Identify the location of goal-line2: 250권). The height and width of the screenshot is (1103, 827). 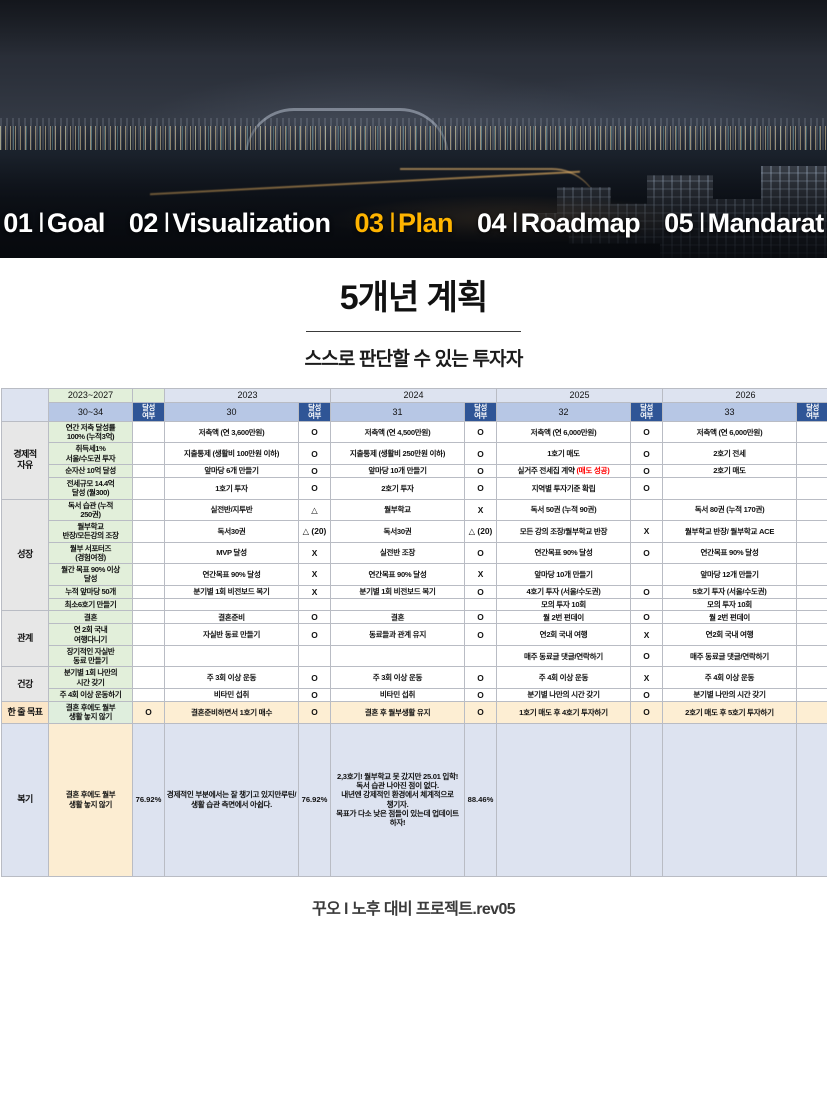
(90, 514).